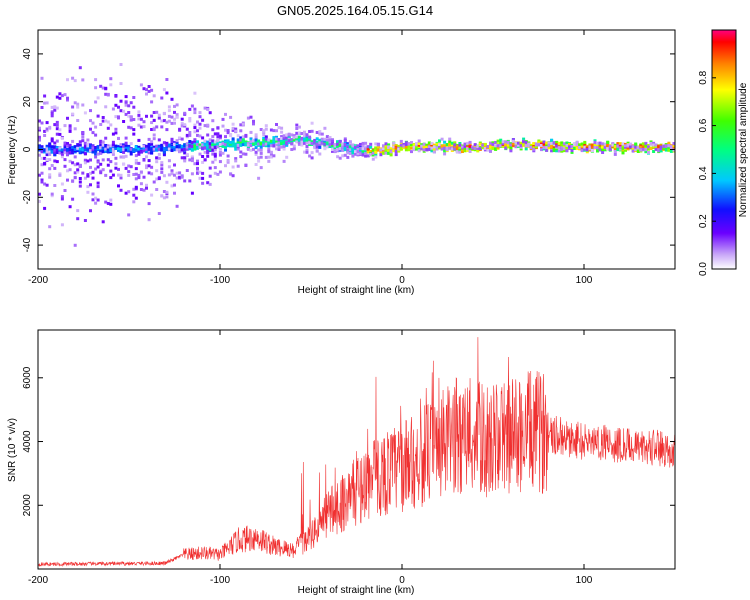 This screenshot has width=750, height=600. I want to click on chart-title: GN05.2025.164.05.15.G14, so click(355, 10).